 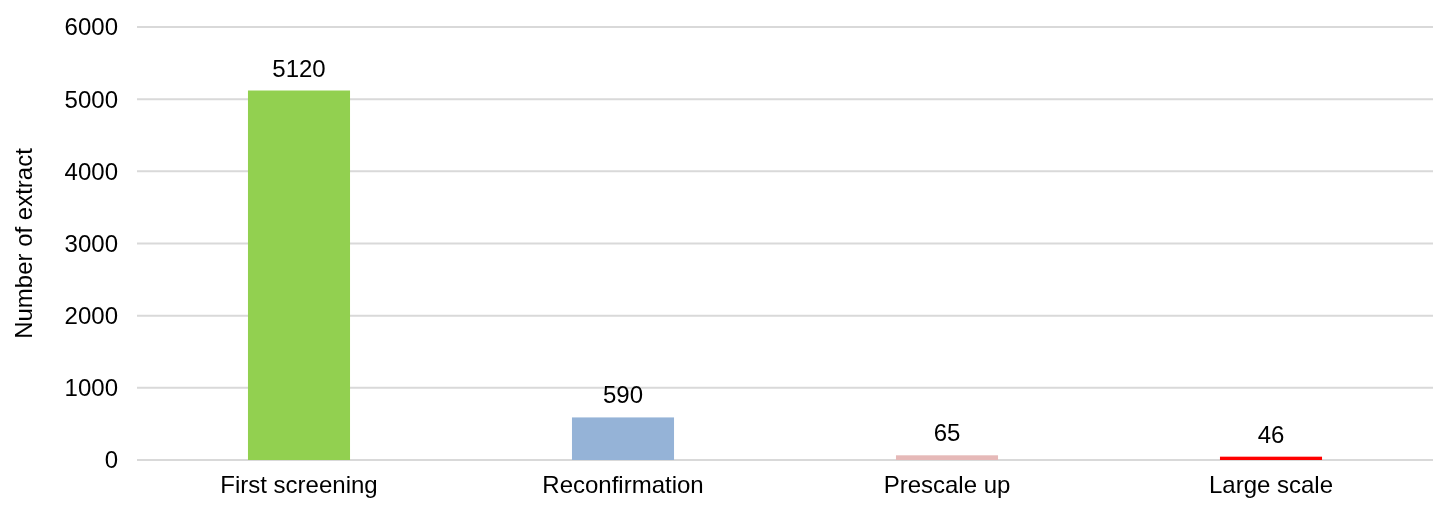 I want to click on y-axis-title: Number of extract, so click(x=23, y=243).